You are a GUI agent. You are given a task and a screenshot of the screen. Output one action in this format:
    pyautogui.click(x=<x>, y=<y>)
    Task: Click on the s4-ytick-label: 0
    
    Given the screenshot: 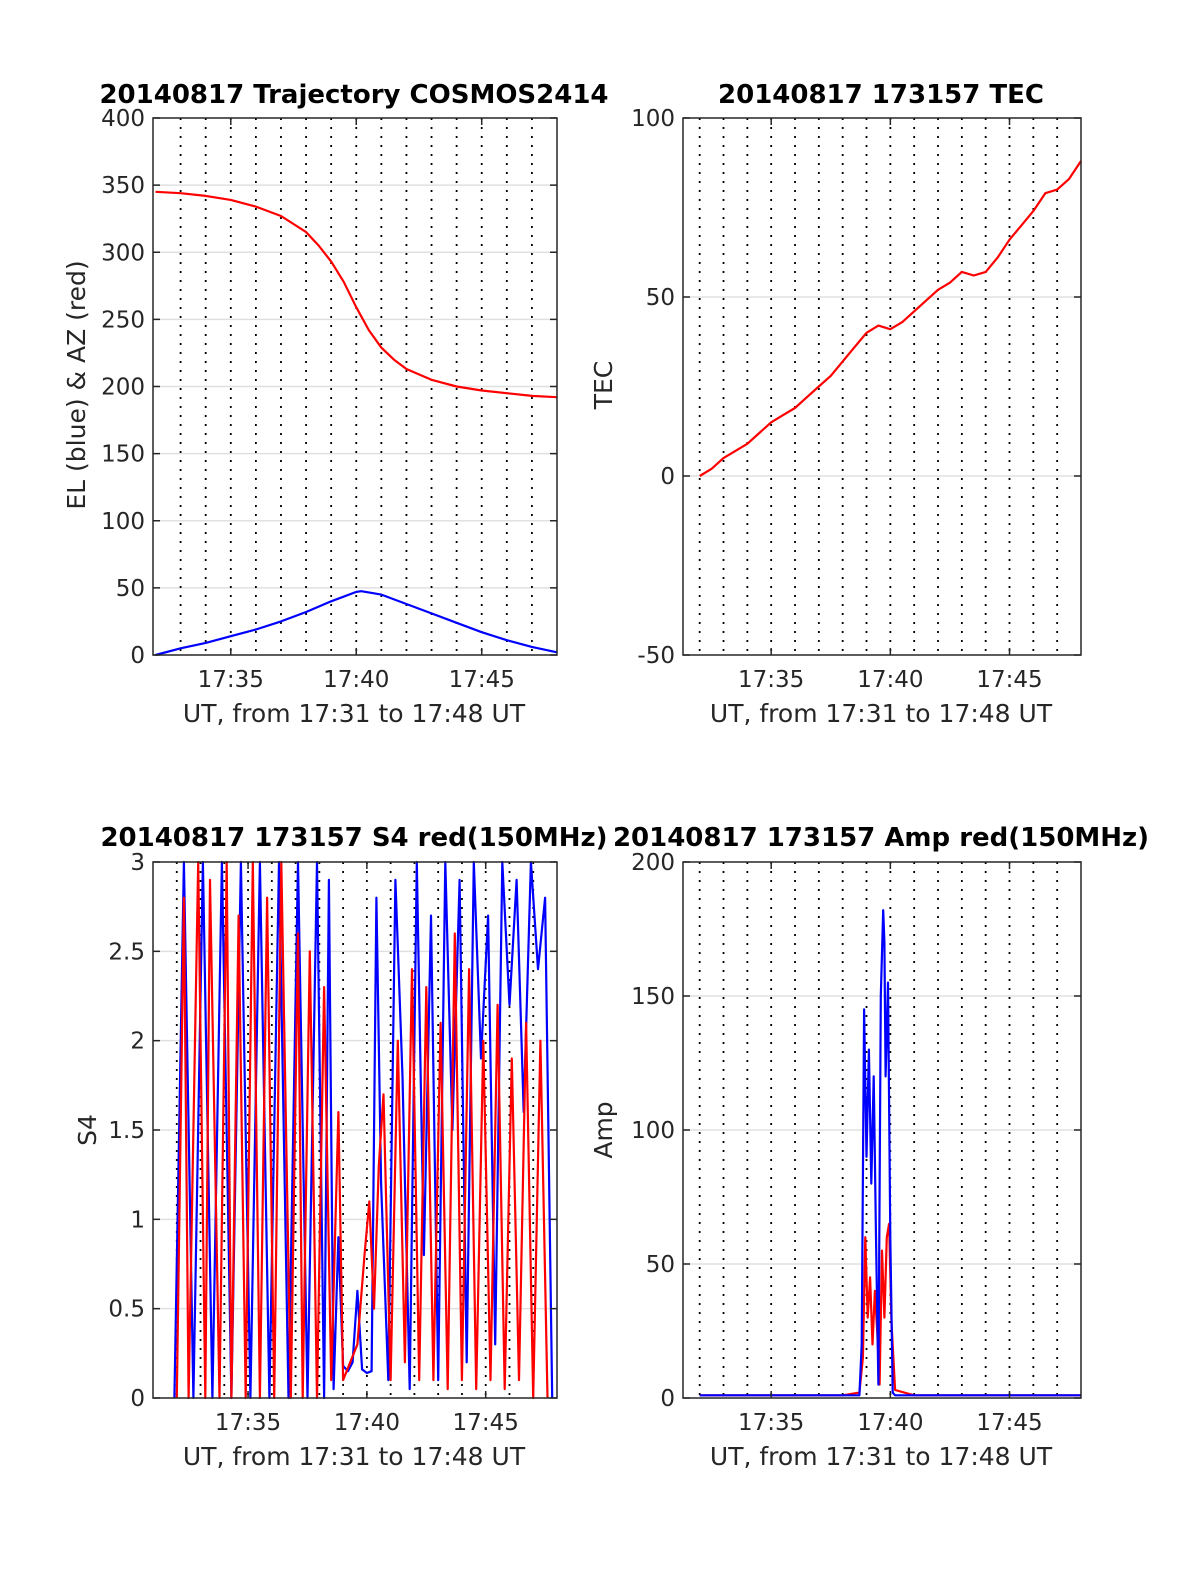 What is the action you would take?
    pyautogui.click(x=137, y=1399)
    